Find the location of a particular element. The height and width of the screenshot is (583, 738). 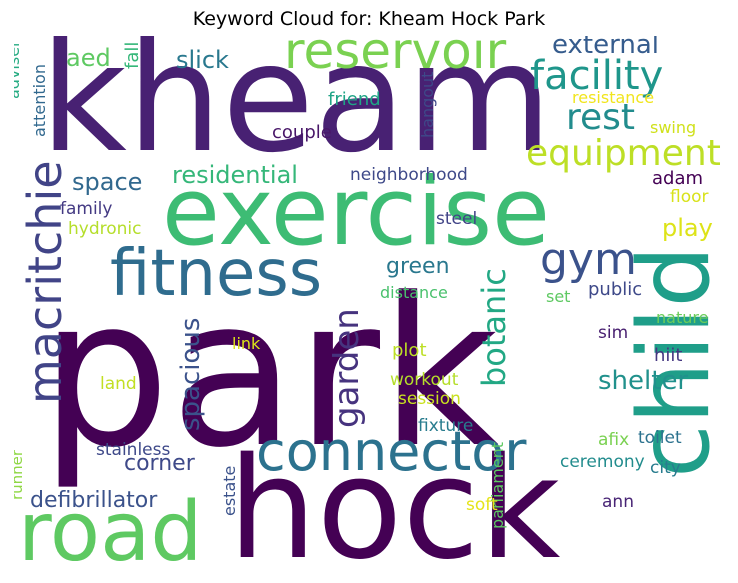

word-session: session is located at coordinates (429, 399).